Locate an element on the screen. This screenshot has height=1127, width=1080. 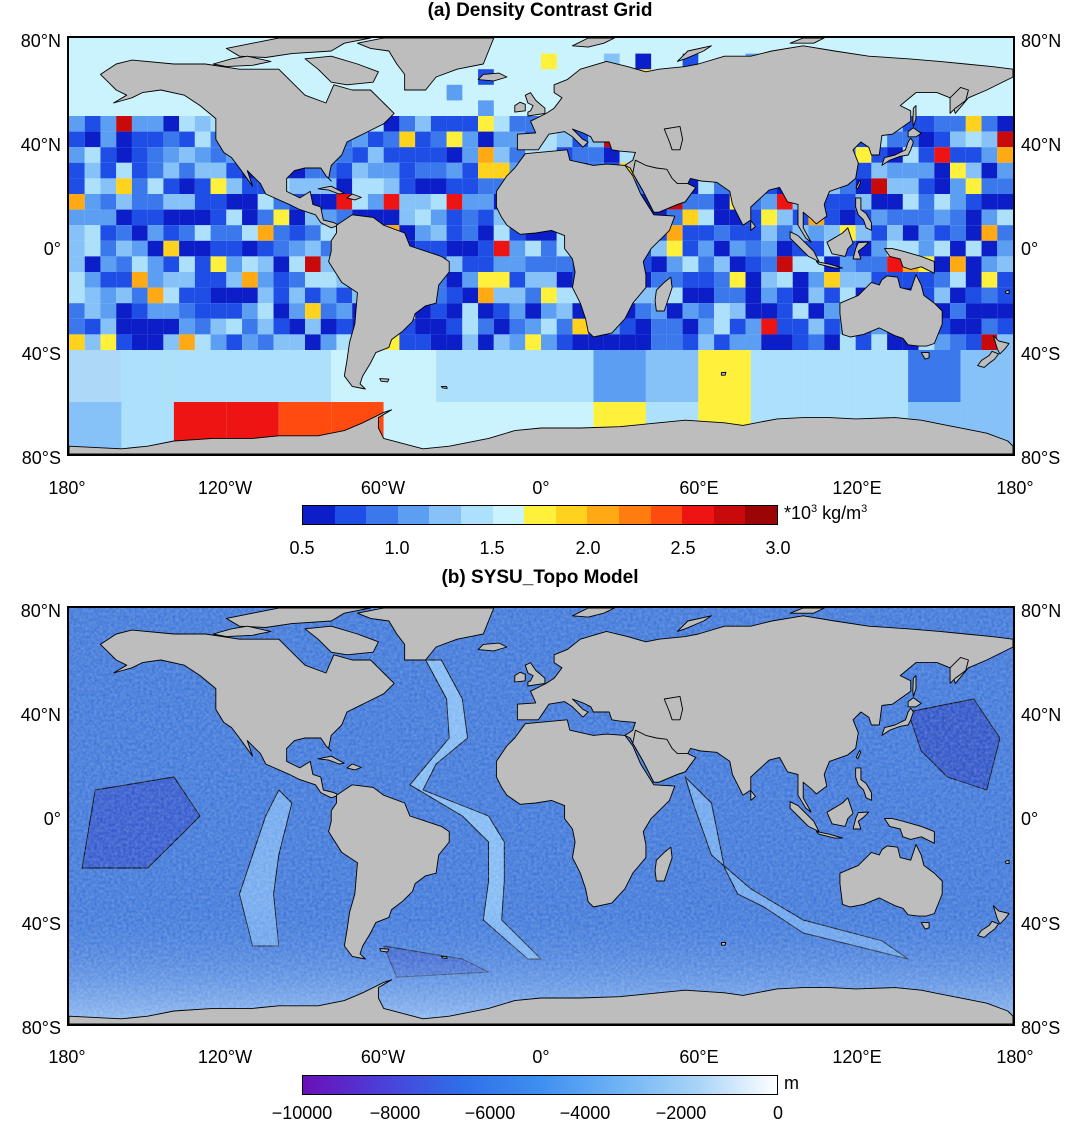
land-fiji-ish is located at coordinates (1007, 292).